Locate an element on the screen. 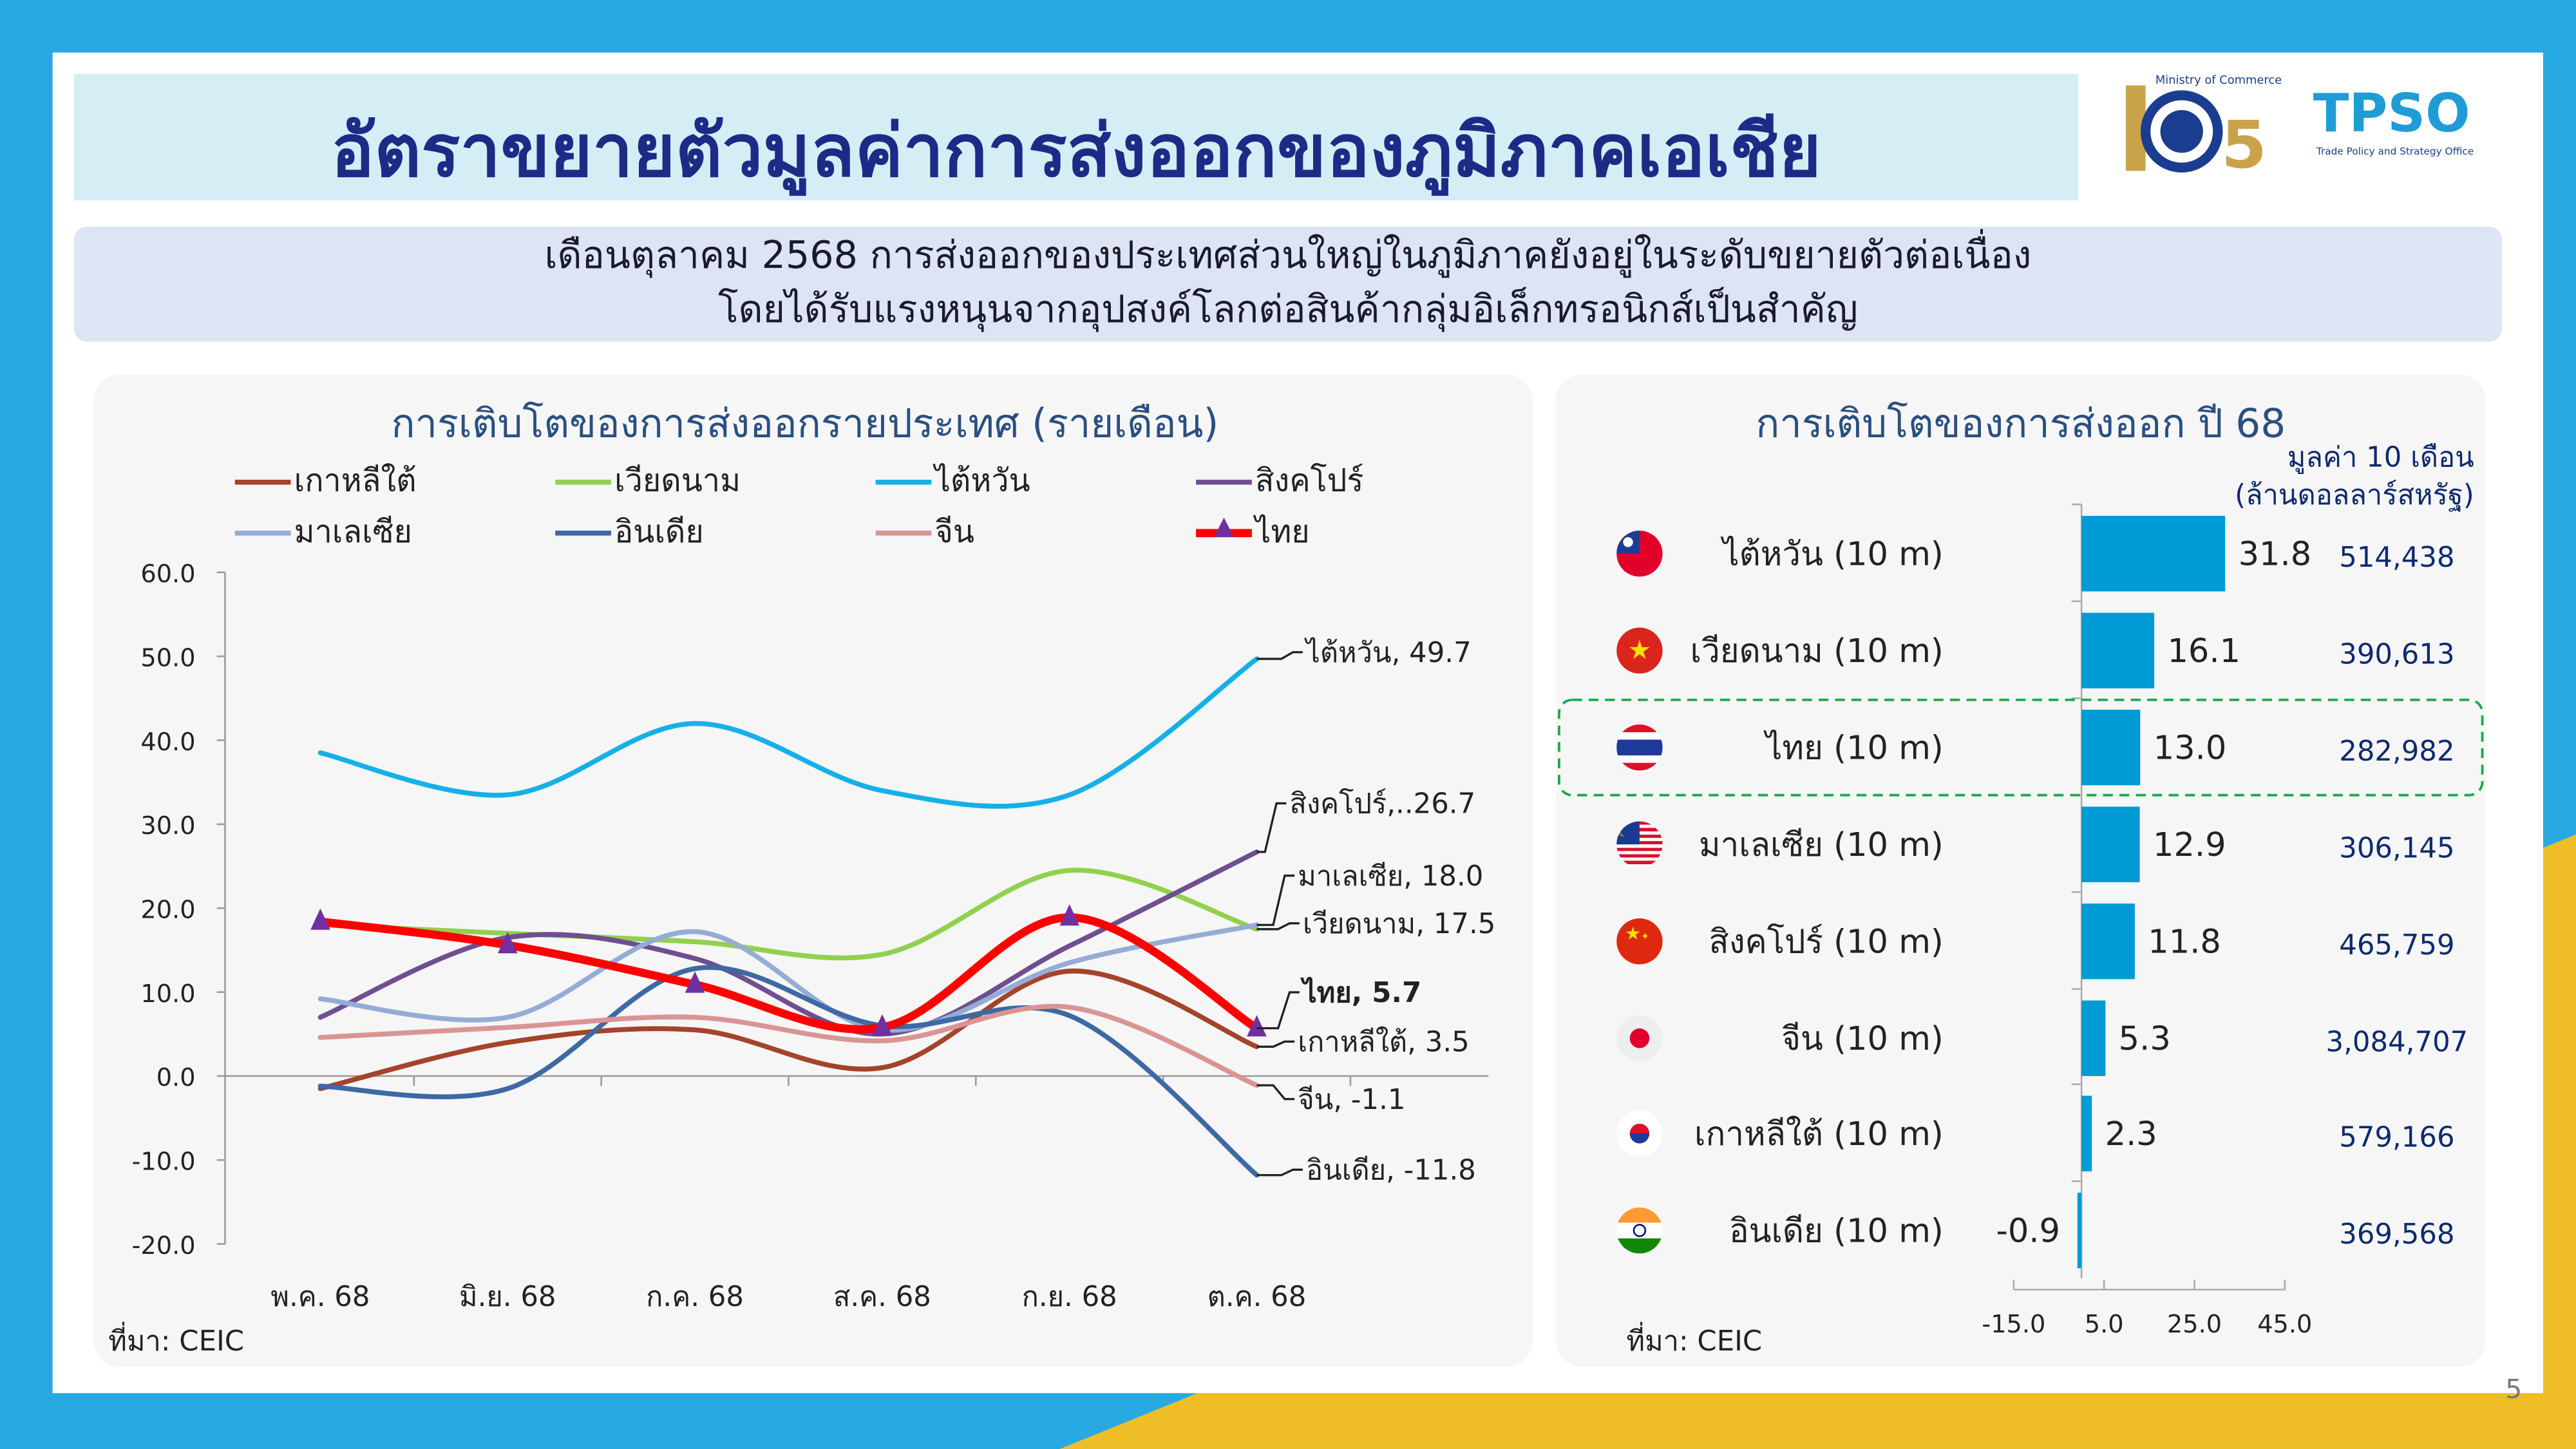  legend-label: ไทย is located at coordinates (1283, 532).